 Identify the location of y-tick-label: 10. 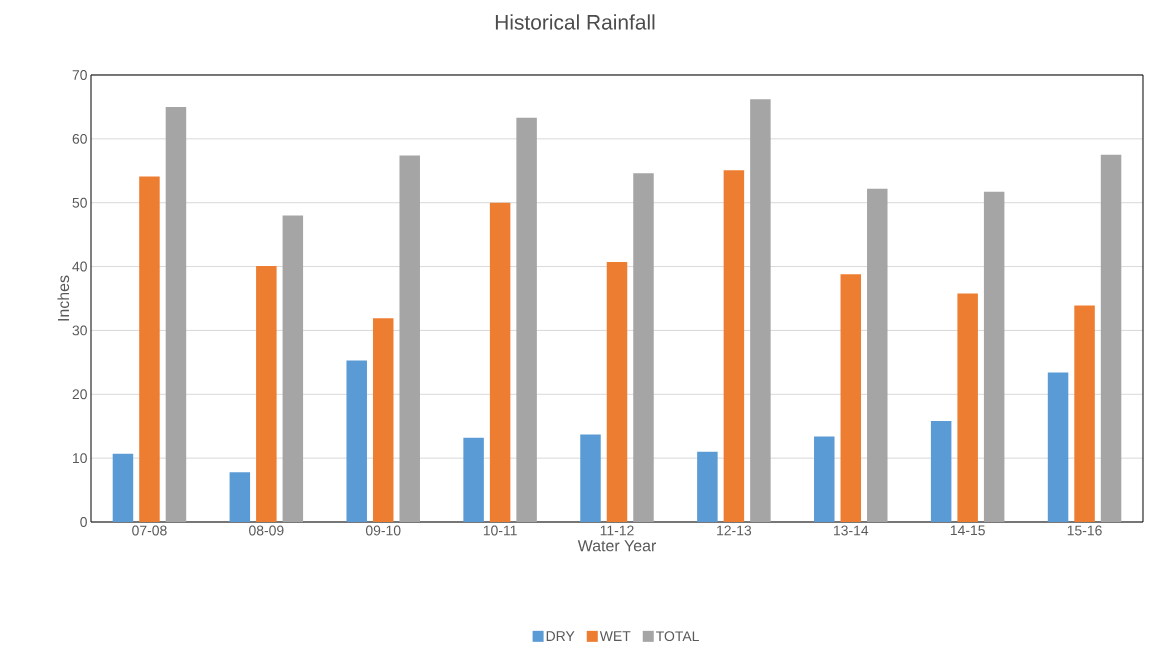
(80, 458).